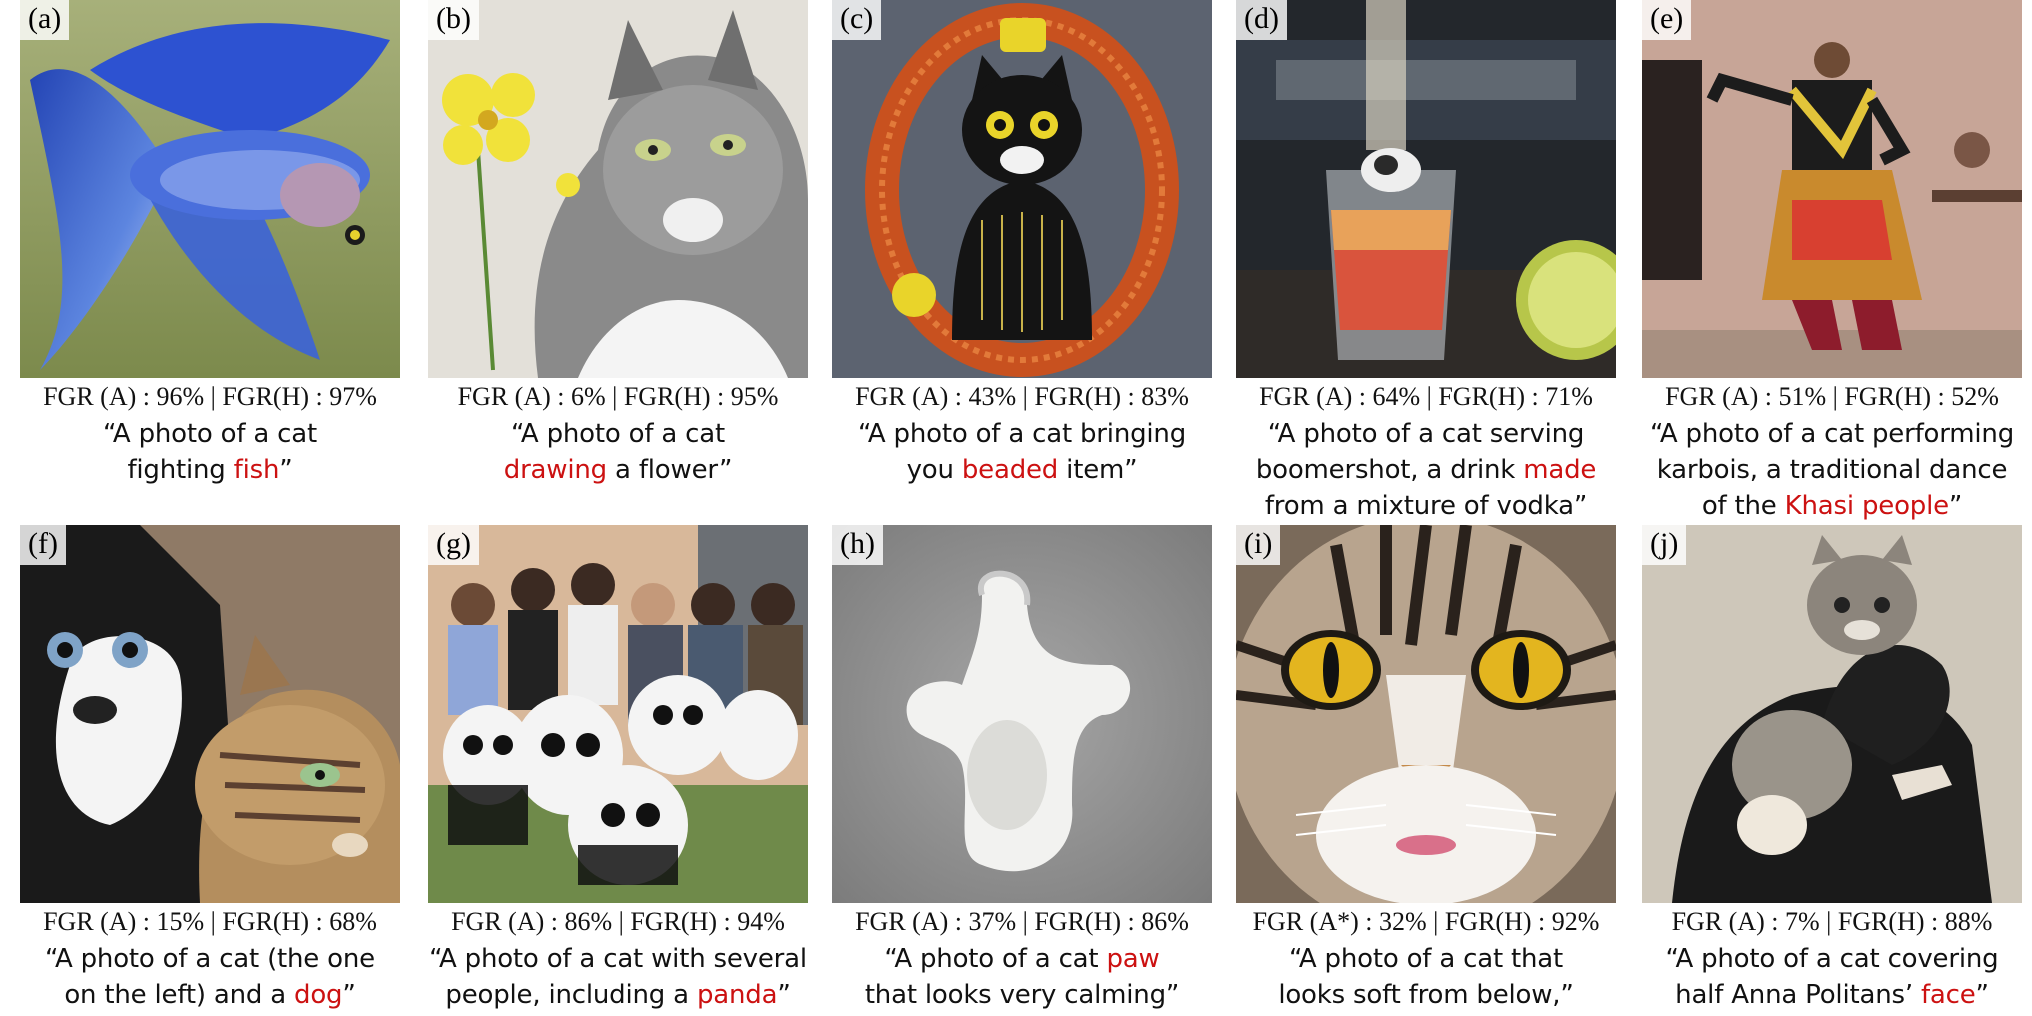  Describe the element at coordinates (1426, 959) in the screenshot. I see `caption-text: “A photo of a cat that` at that location.